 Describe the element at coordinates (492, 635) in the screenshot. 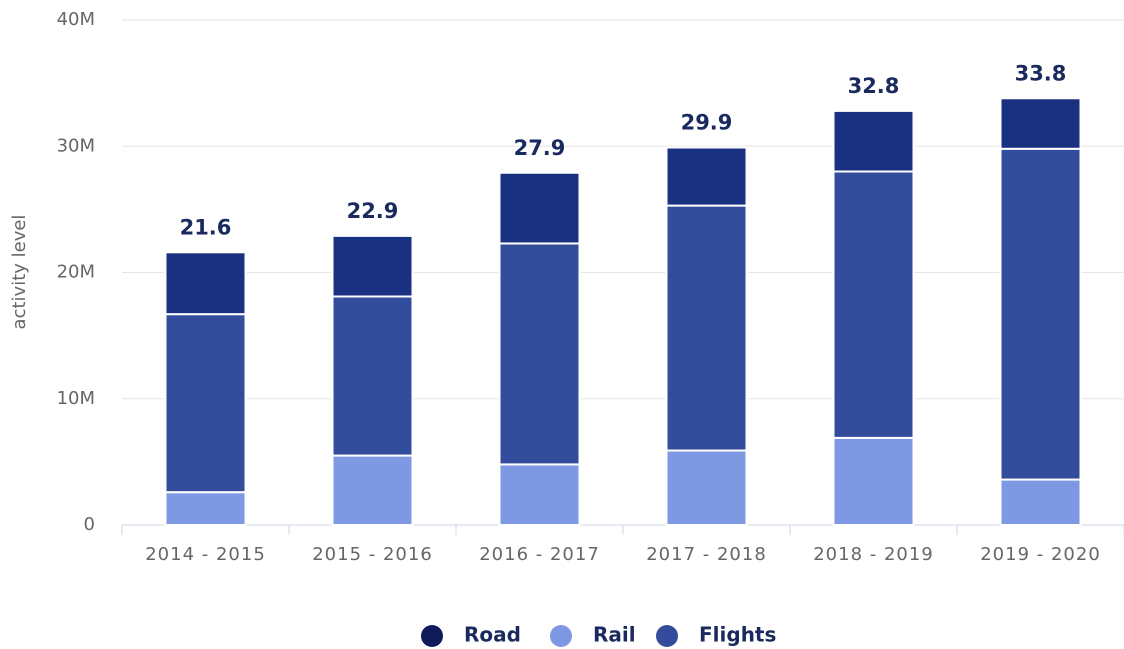

I see `legend-label: Road` at that location.